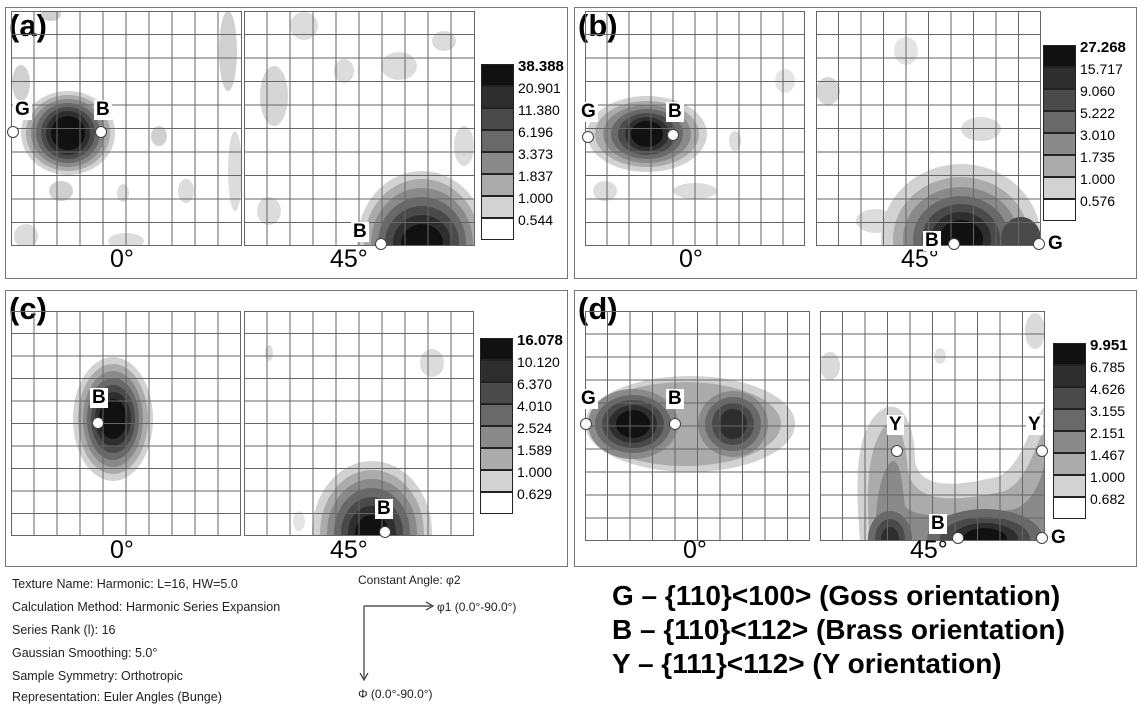 This screenshot has height=704, width=1138. I want to click on legend-value: 11.380, so click(539, 110).